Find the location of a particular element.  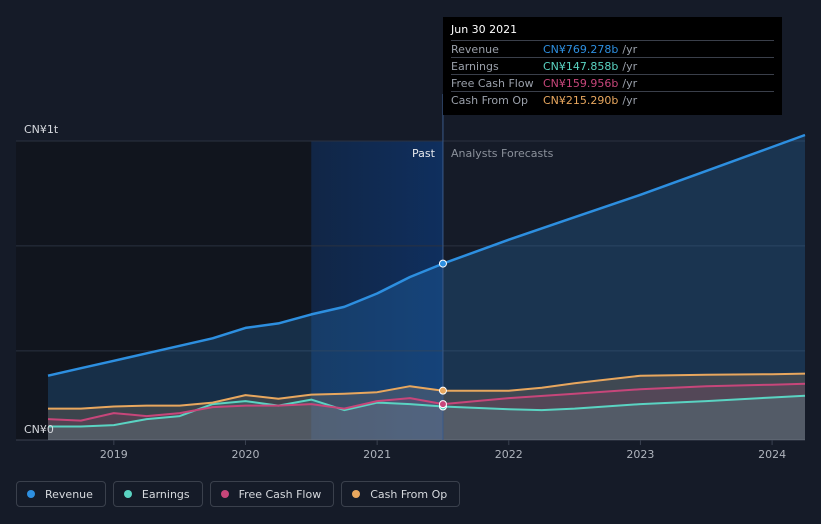

free-cash-flow-marker is located at coordinates (442, 404).